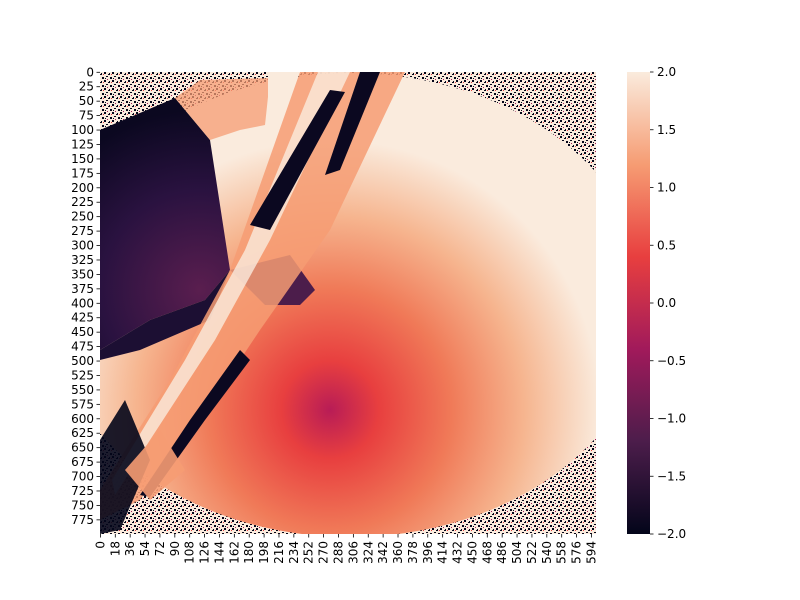 The width and height of the screenshot is (800, 600). I want to click on colorbar: 2.0 1.5 1.0 0.5 0.0 −0.5 −1.0 −1.5 −2.0, so click(656, 303).